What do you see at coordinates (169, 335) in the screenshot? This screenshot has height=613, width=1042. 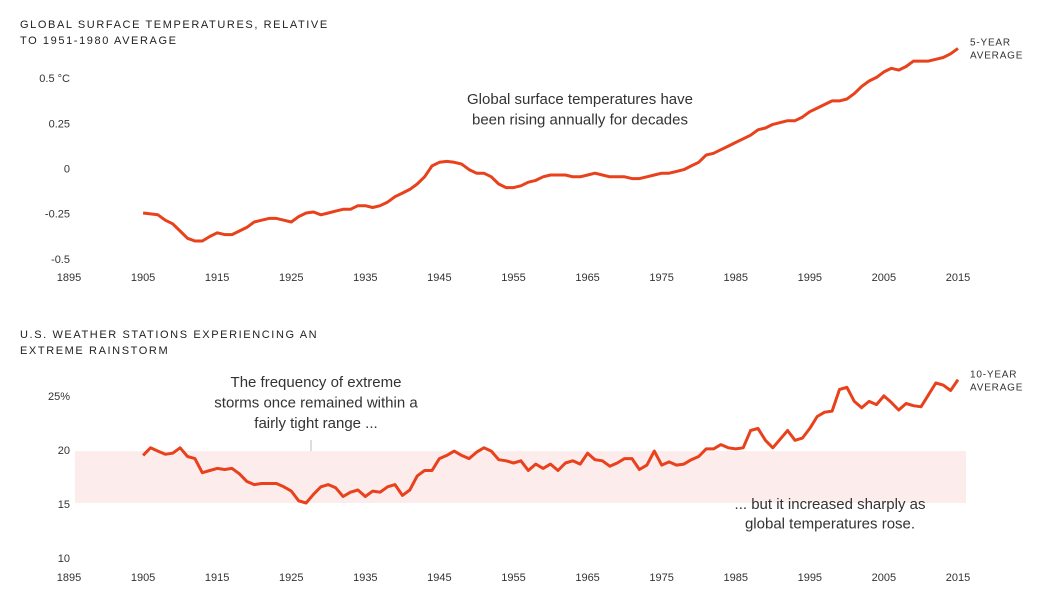 I see `text-line: U.S. WEATHER STATIONS EXPERIENCING AN` at bounding box center [169, 335].